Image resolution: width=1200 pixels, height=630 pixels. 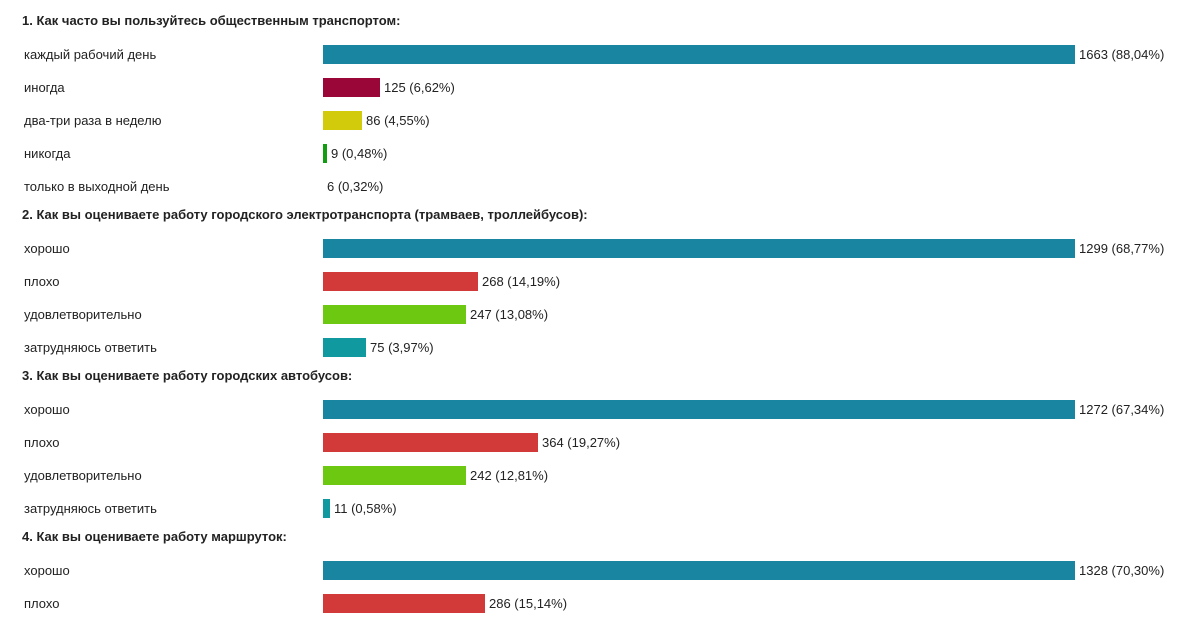 I want to click on option-label: каждый рабочий день, so click(x=90, y=54).